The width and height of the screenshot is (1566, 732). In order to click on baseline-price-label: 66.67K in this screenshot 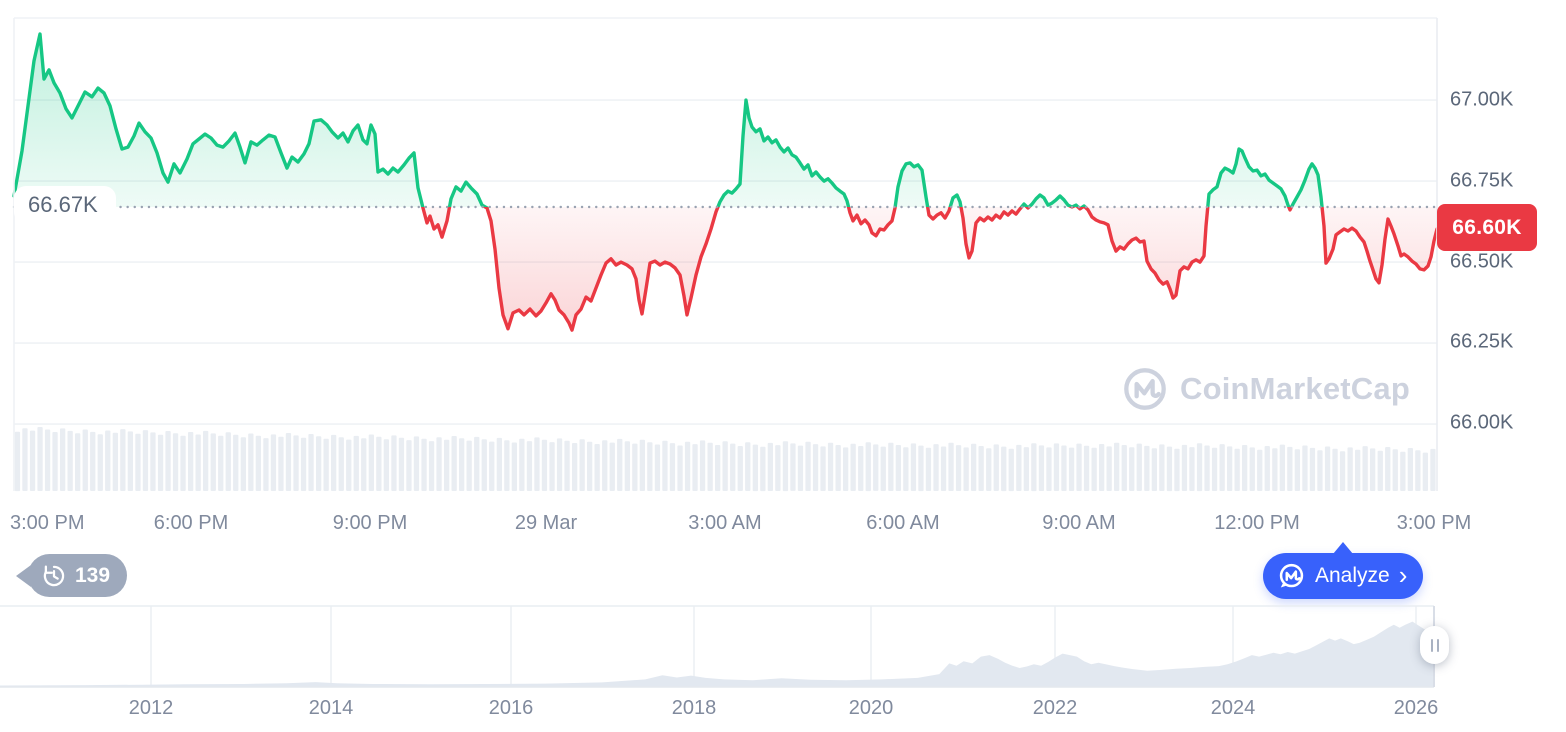, I will do `click(63, 204)`.